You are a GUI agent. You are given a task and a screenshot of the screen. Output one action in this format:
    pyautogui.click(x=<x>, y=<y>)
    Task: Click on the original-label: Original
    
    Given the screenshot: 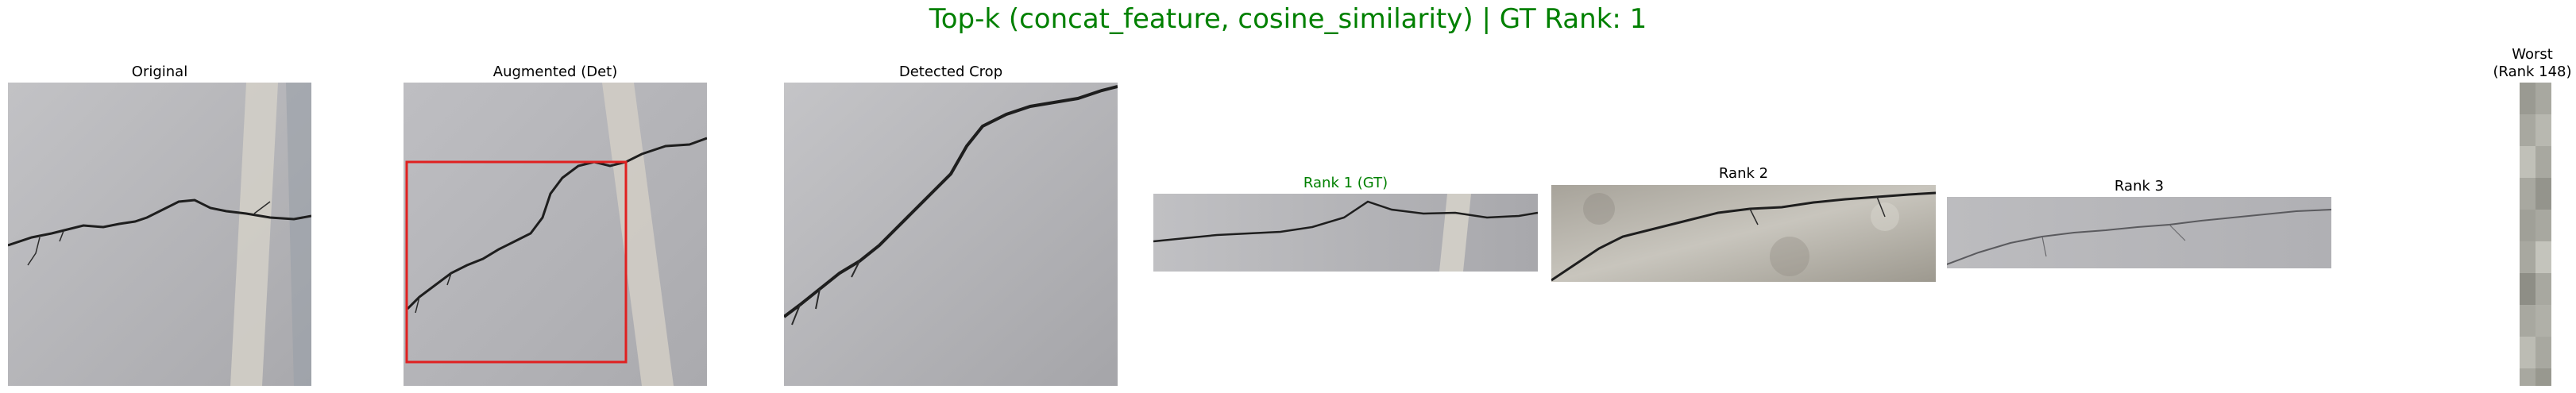 What is the action you would take?
    pyautogui.click(x=159, y=72)
    